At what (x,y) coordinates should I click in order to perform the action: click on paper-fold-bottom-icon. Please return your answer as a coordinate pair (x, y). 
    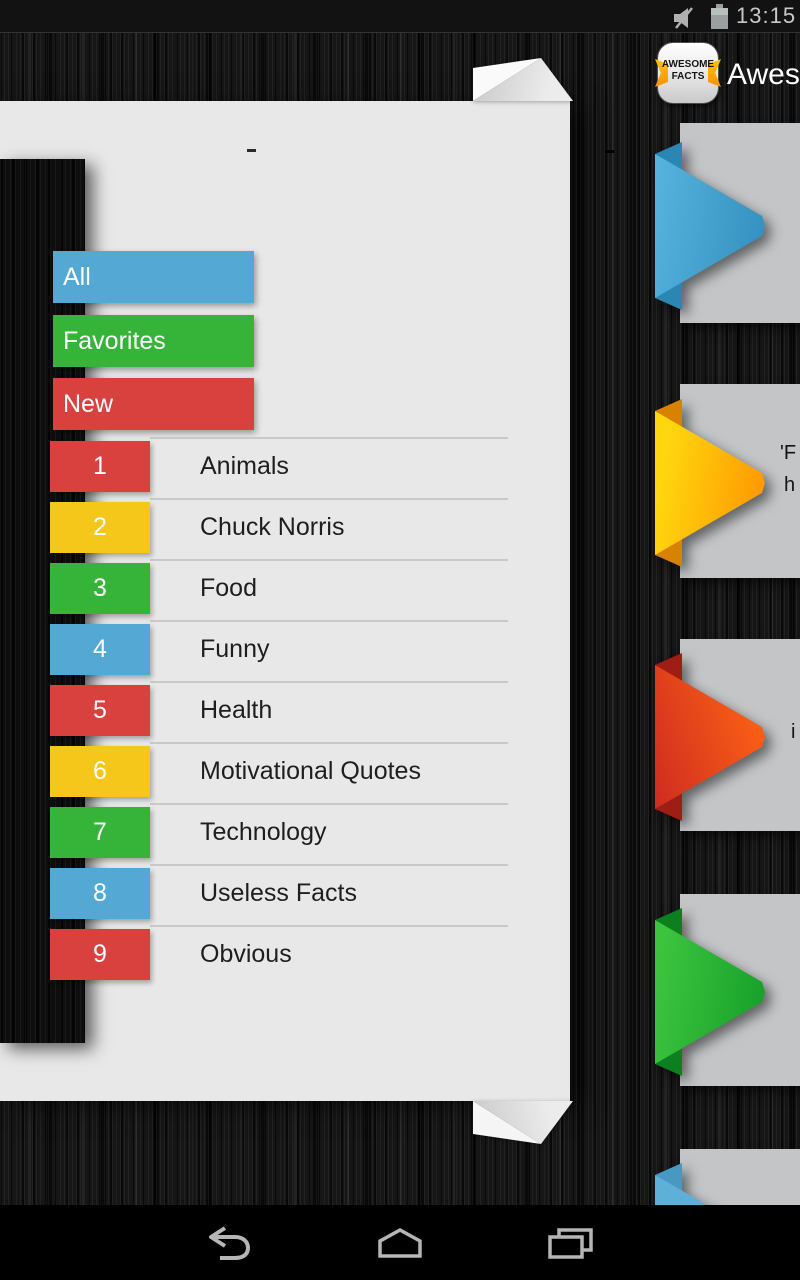
    Looking at the image, I should click on (523, 1123).